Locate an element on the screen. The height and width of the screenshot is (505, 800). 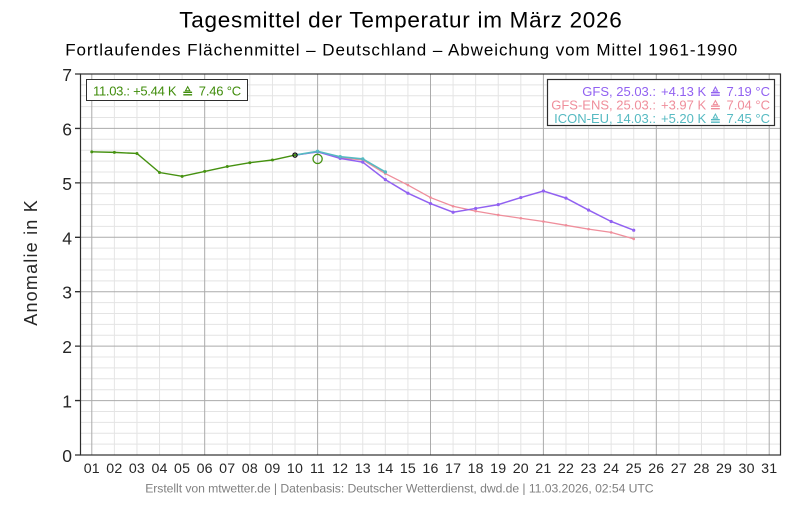
svg-text: 7.45 °C is located at coordinates (748, 118).